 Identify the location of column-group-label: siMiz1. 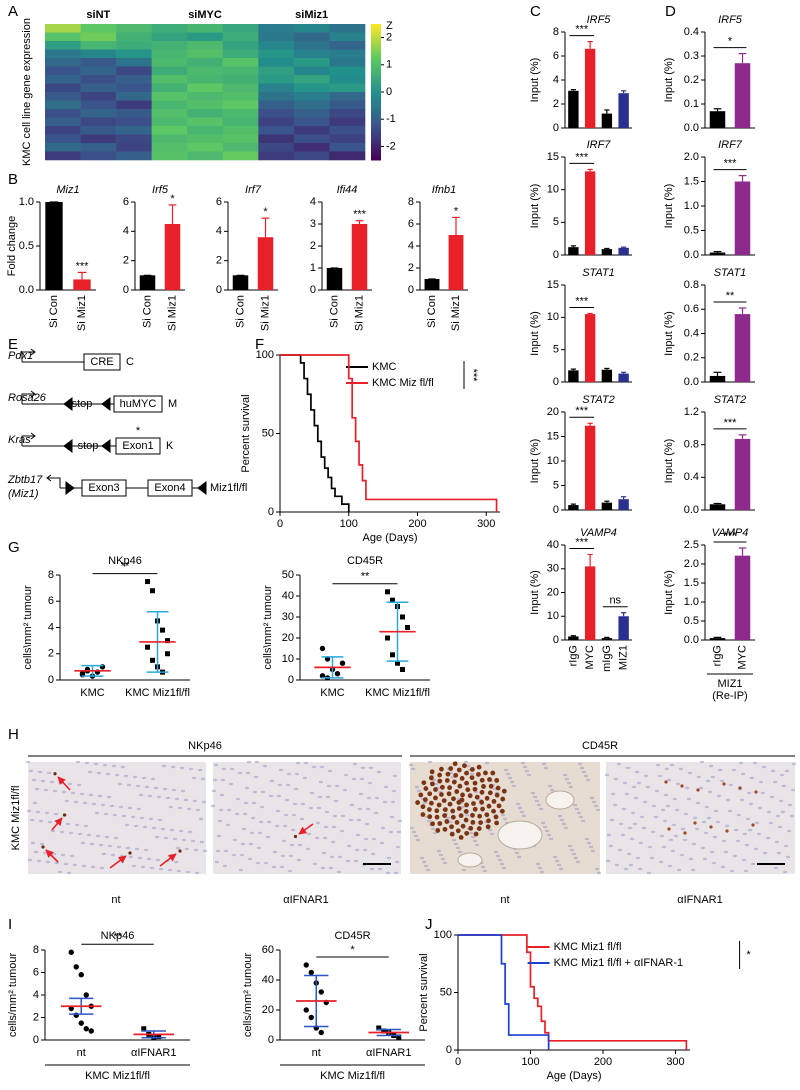
(311, 15).